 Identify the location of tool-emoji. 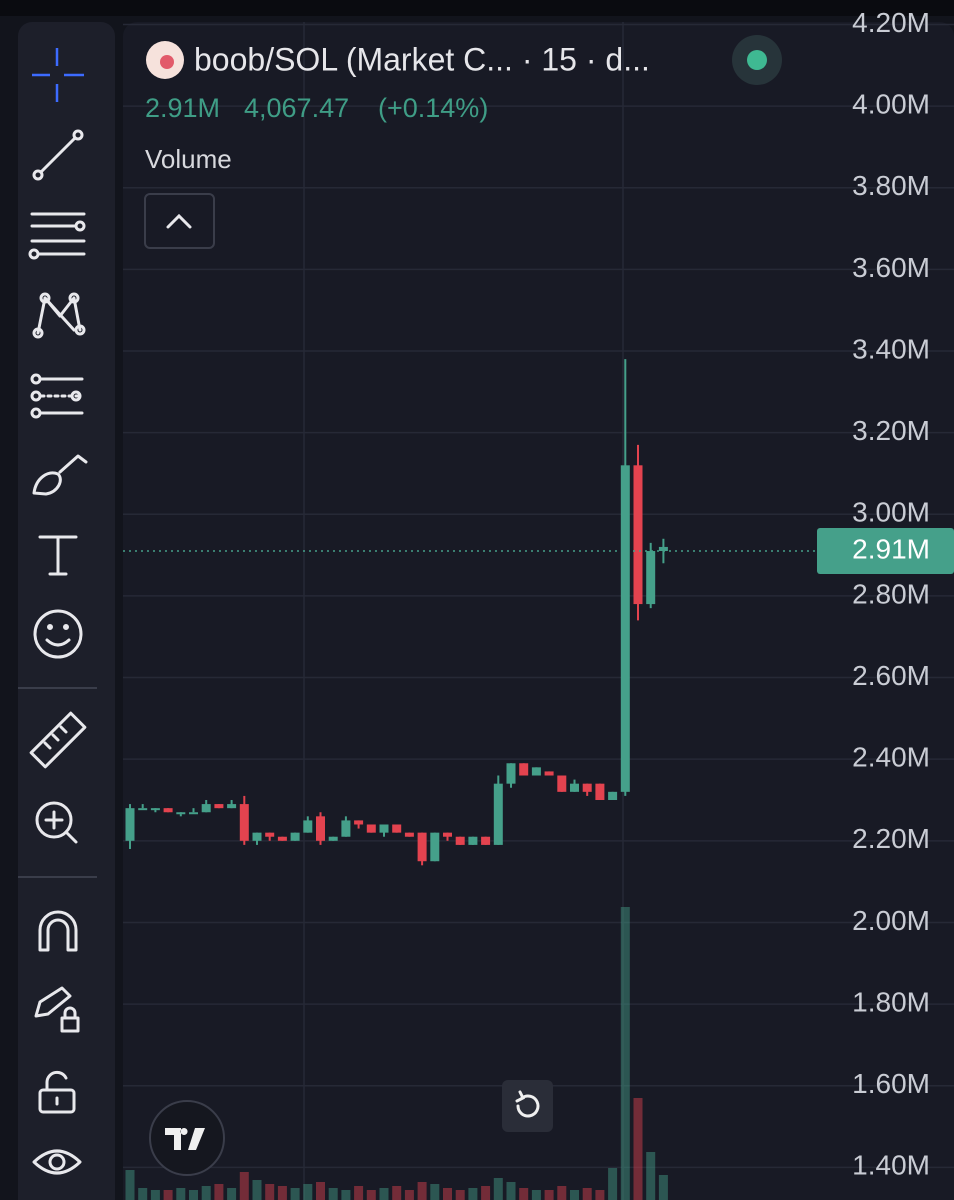
(58, 634).